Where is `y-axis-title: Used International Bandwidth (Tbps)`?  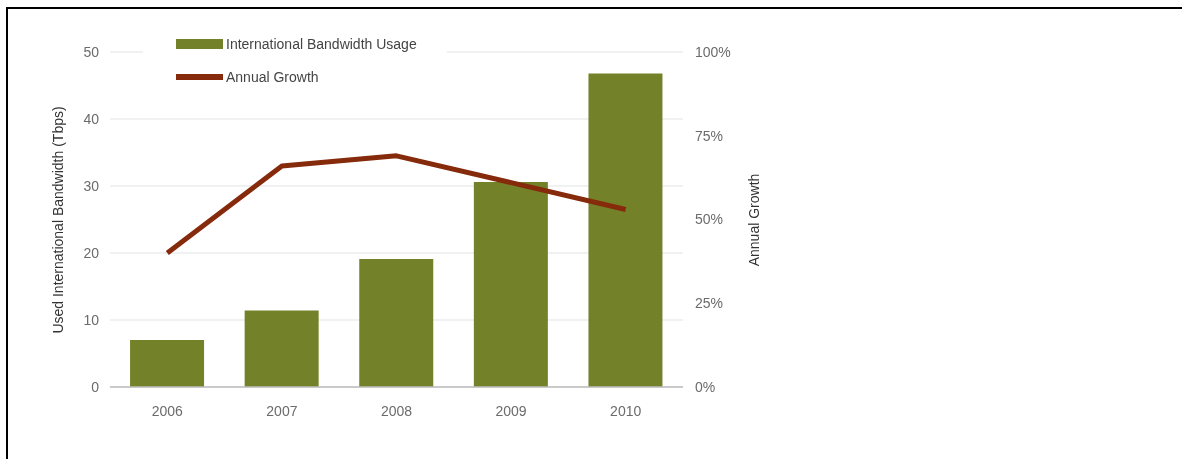
y-axis-title: Used International Bandwidth (Tbps) is located at coordinates (58, 219).